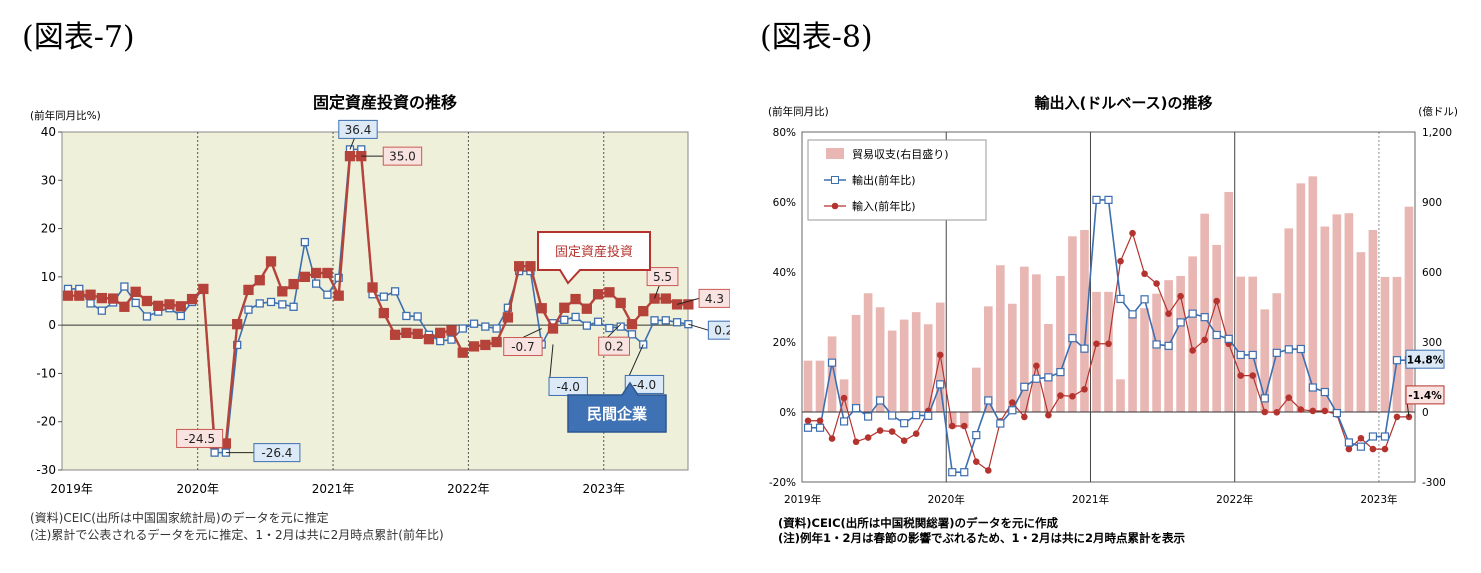  I want to click on chart7-x-tick-label: 2019年, so click(71, 489).